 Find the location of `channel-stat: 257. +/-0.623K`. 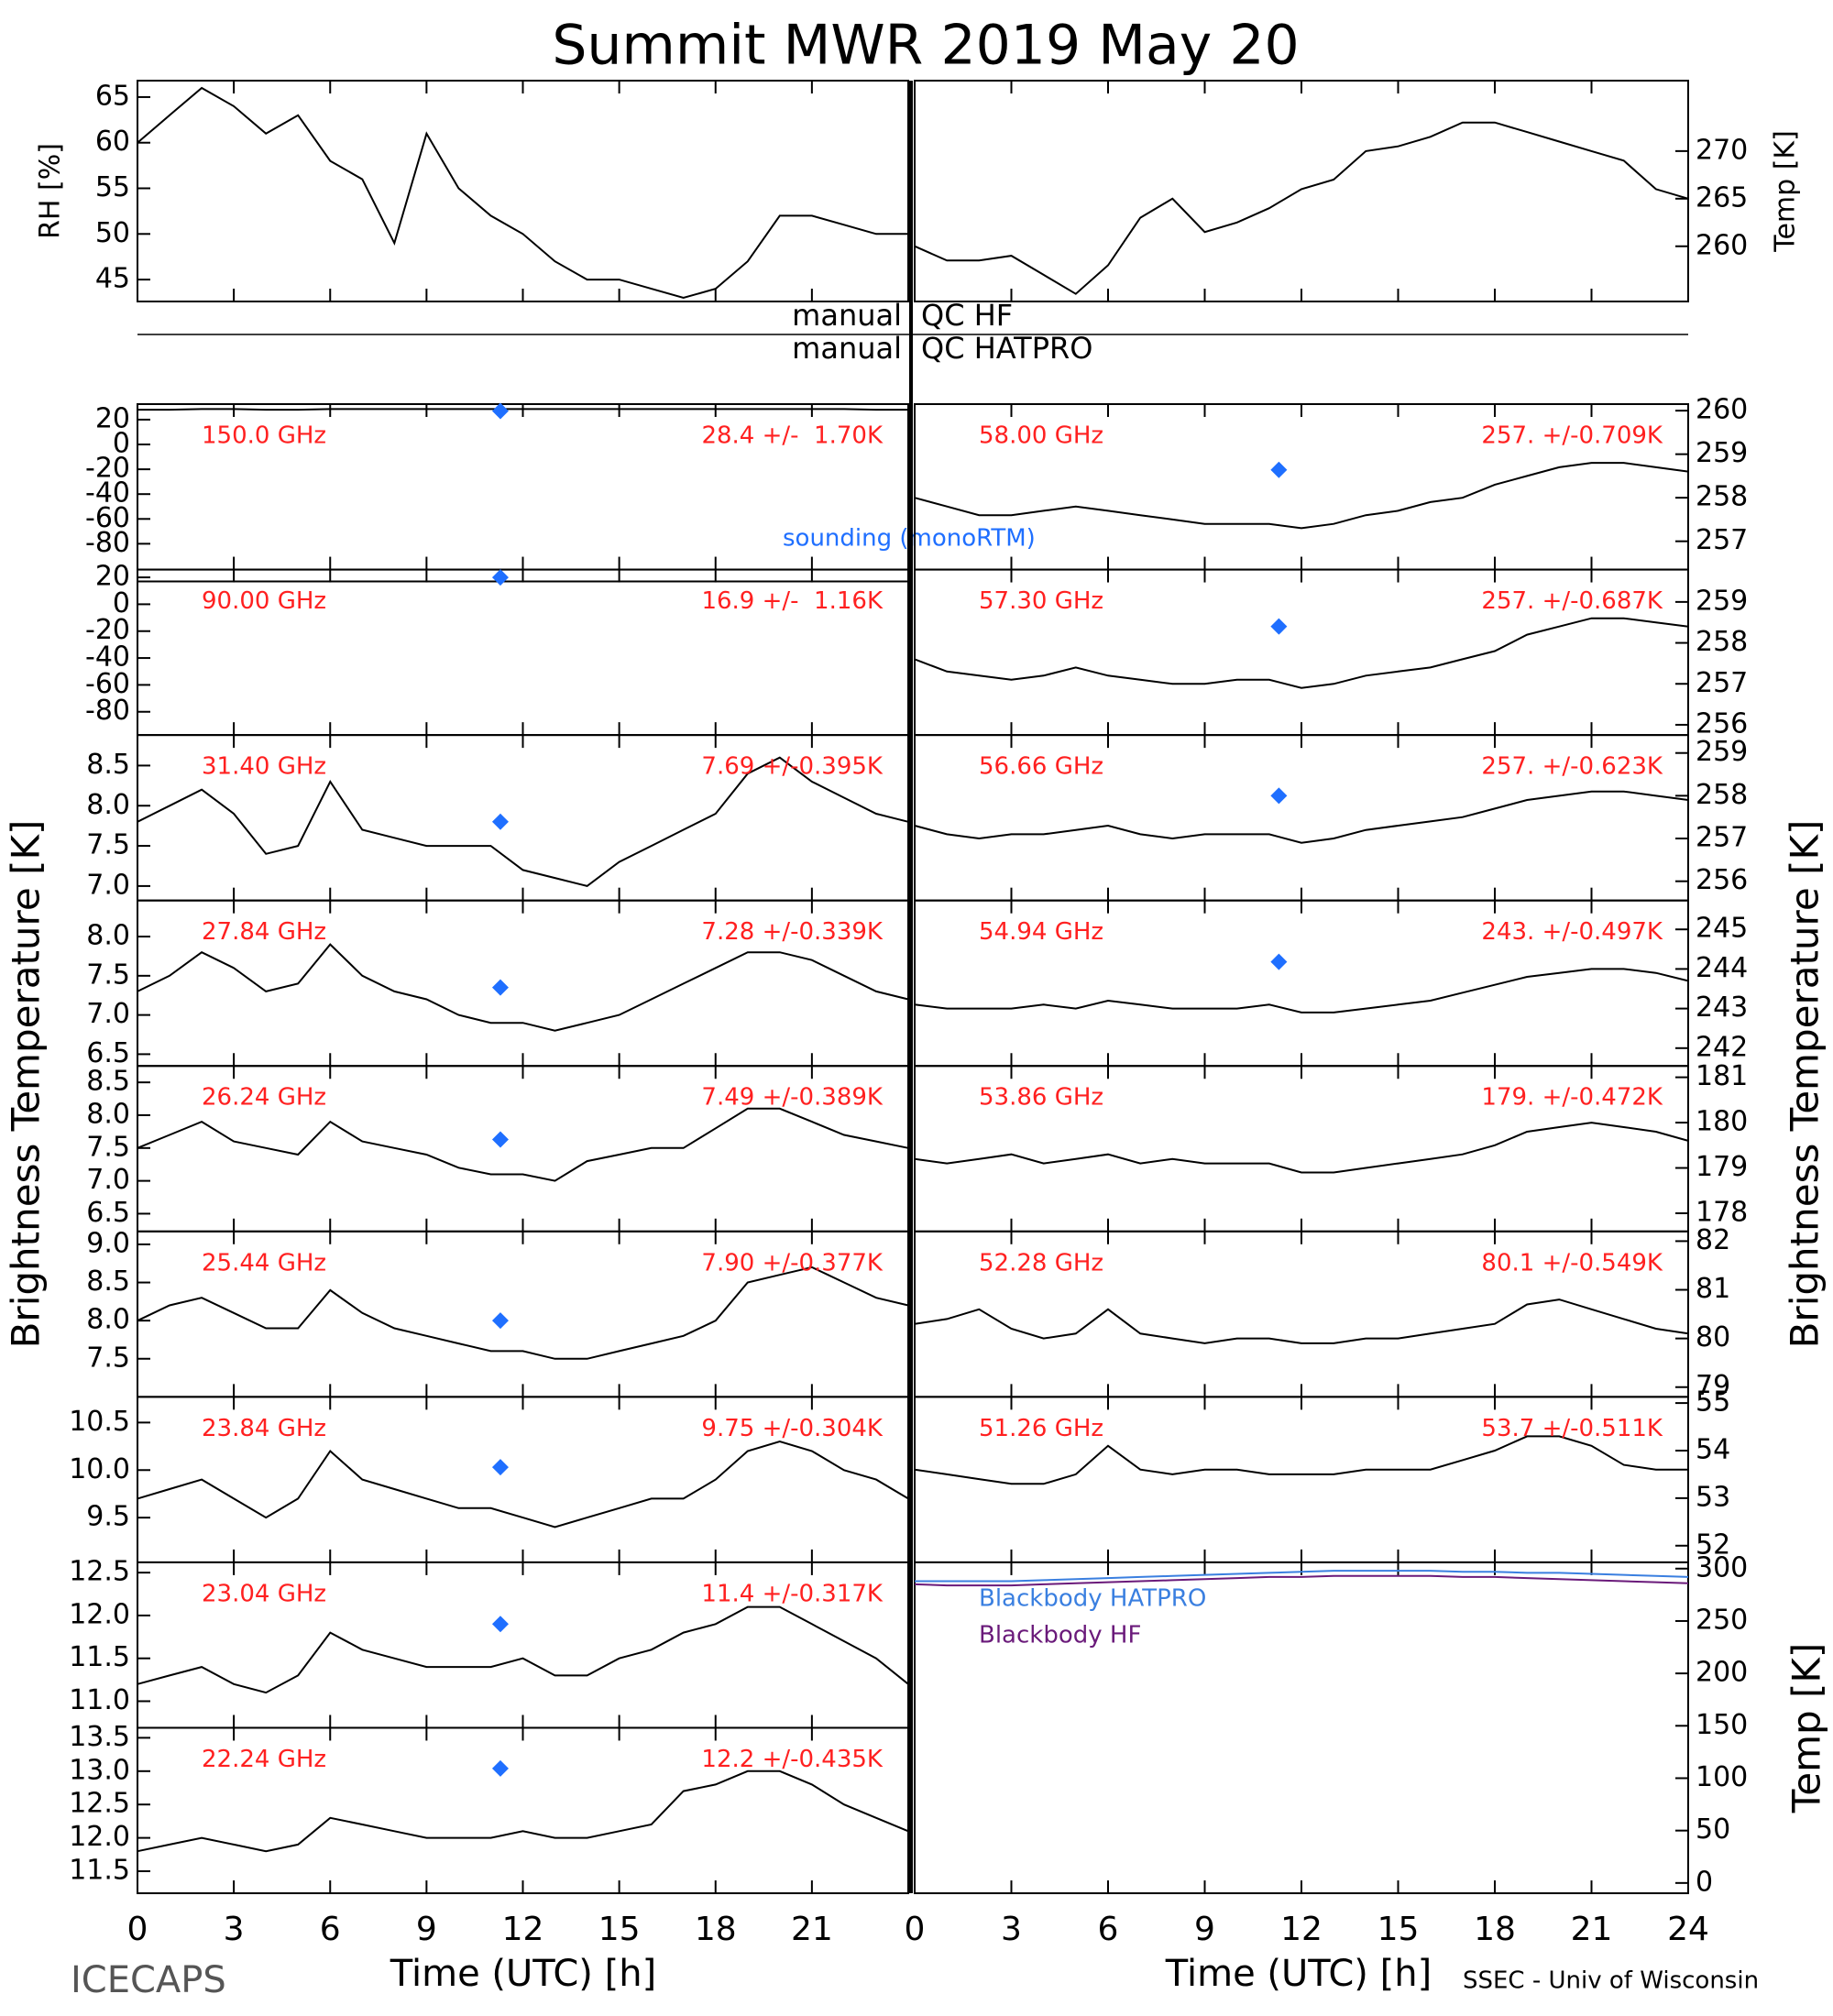

channel-stat: 257. +/-0.623K is located at coordinates (1572, 767).